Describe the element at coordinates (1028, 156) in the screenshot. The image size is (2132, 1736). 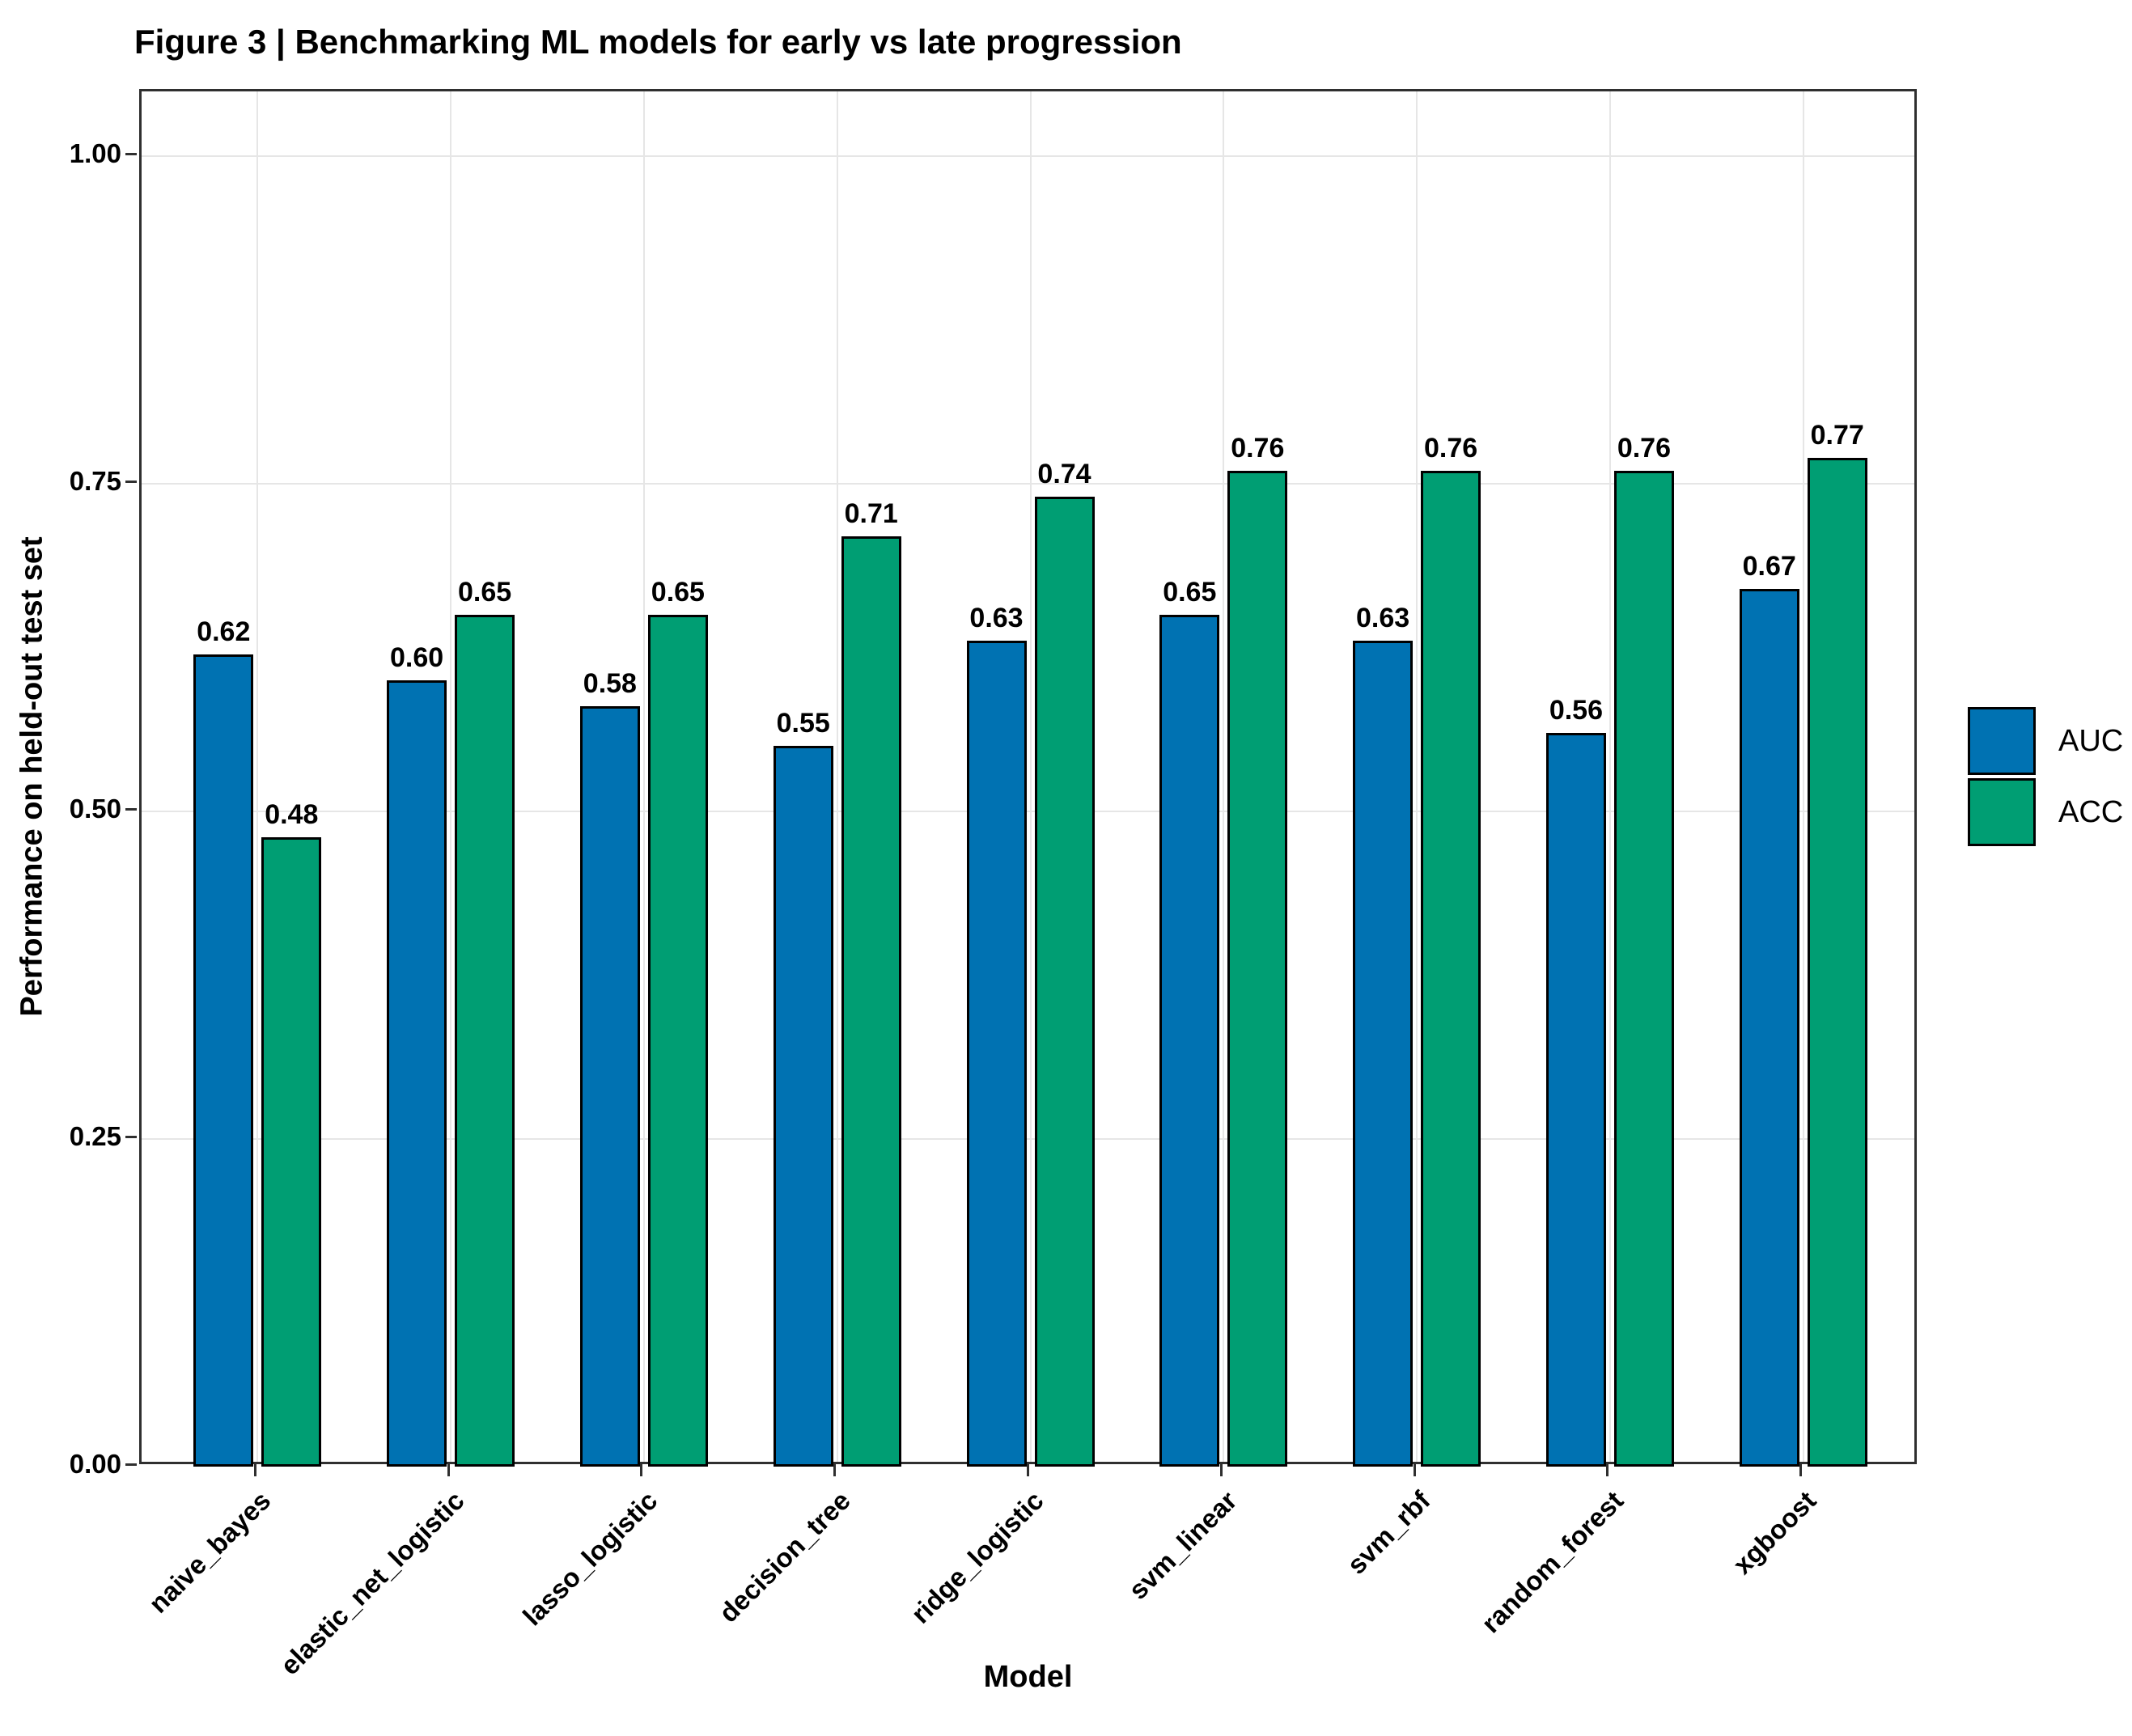
I see `gridline-h-1.00` at that location.